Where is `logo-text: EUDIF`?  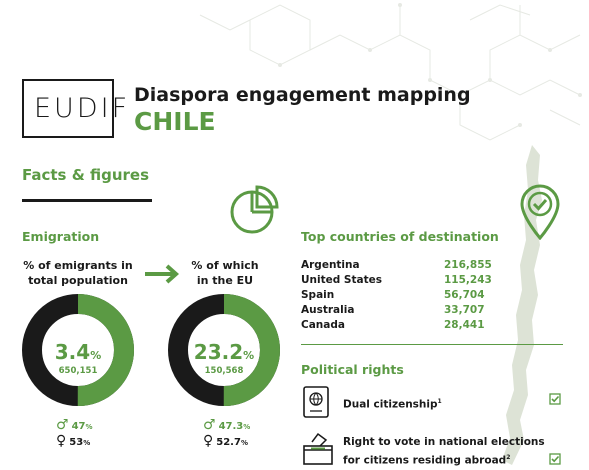 logo-text: EUDIF is located at coordinates (82, 108).